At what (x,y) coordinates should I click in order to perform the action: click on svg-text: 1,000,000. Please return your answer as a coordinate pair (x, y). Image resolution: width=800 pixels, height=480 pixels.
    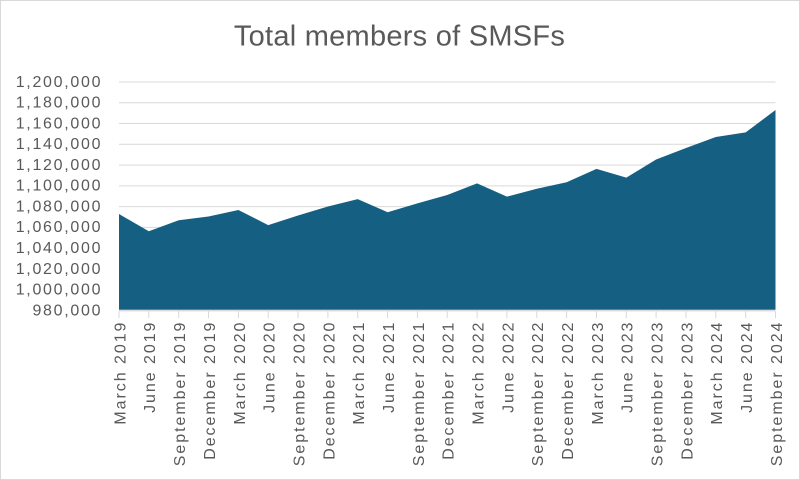
    Looking at the image, I should click on (59, 290).